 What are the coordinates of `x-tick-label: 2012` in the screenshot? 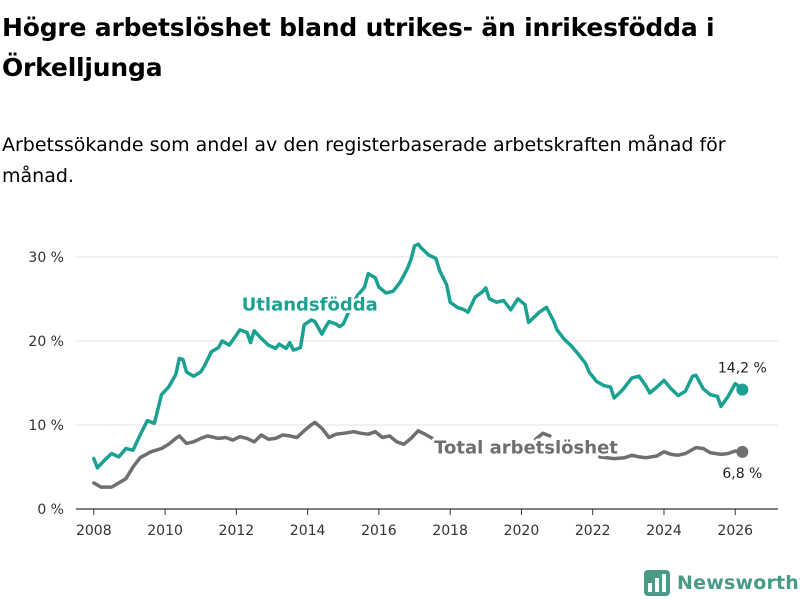 It's located at (237, 531).